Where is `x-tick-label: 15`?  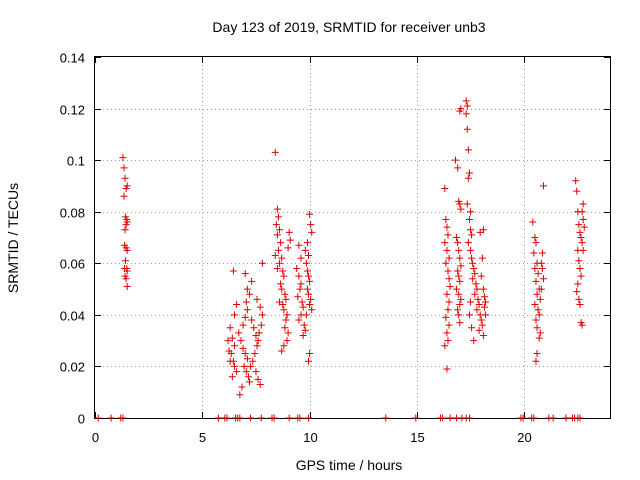 x-tick-label: 15 is located at coordinates (417, 437).